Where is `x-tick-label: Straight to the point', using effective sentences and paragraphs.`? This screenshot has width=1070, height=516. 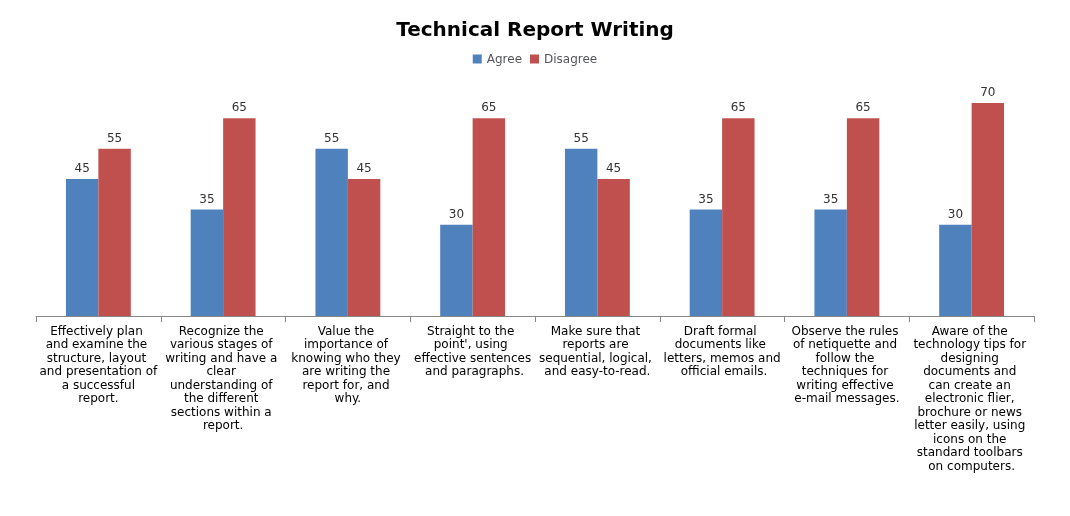
x-tick-label: Straight to the point', using effective sentences and paragraphs. is located at coordinates (473, 351).